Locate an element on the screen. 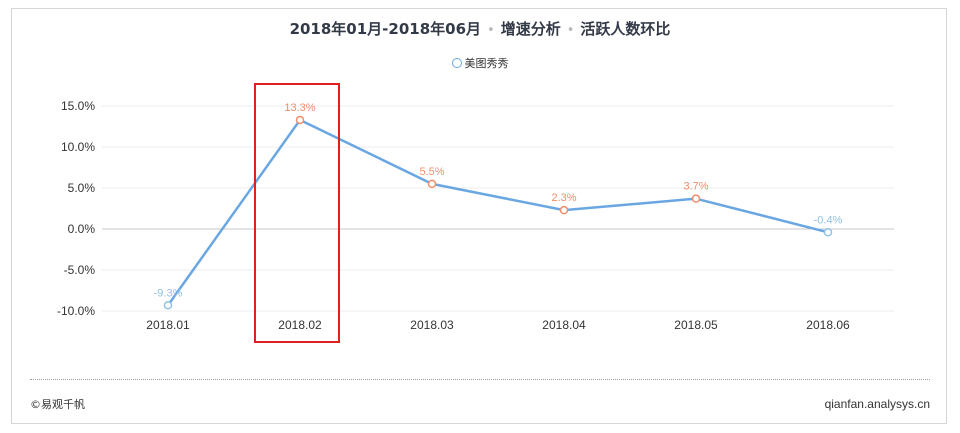  data-label: -0.4% is located at coordinates (828, 220).